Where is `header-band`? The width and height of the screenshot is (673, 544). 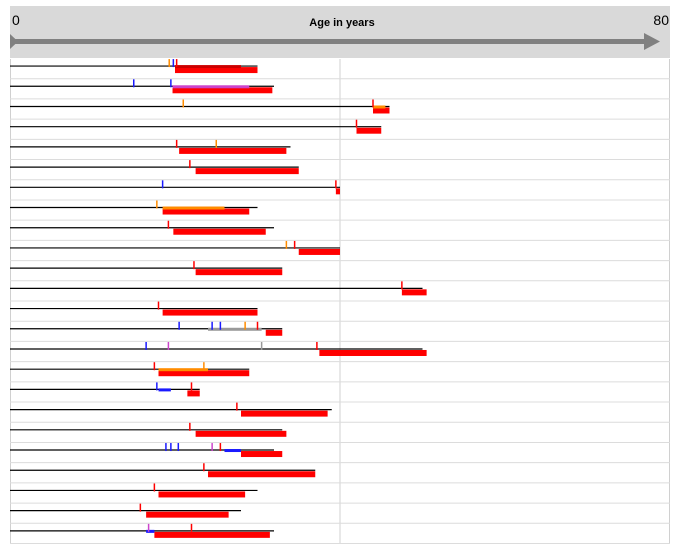 header-band is located at coordinates (340, 32).